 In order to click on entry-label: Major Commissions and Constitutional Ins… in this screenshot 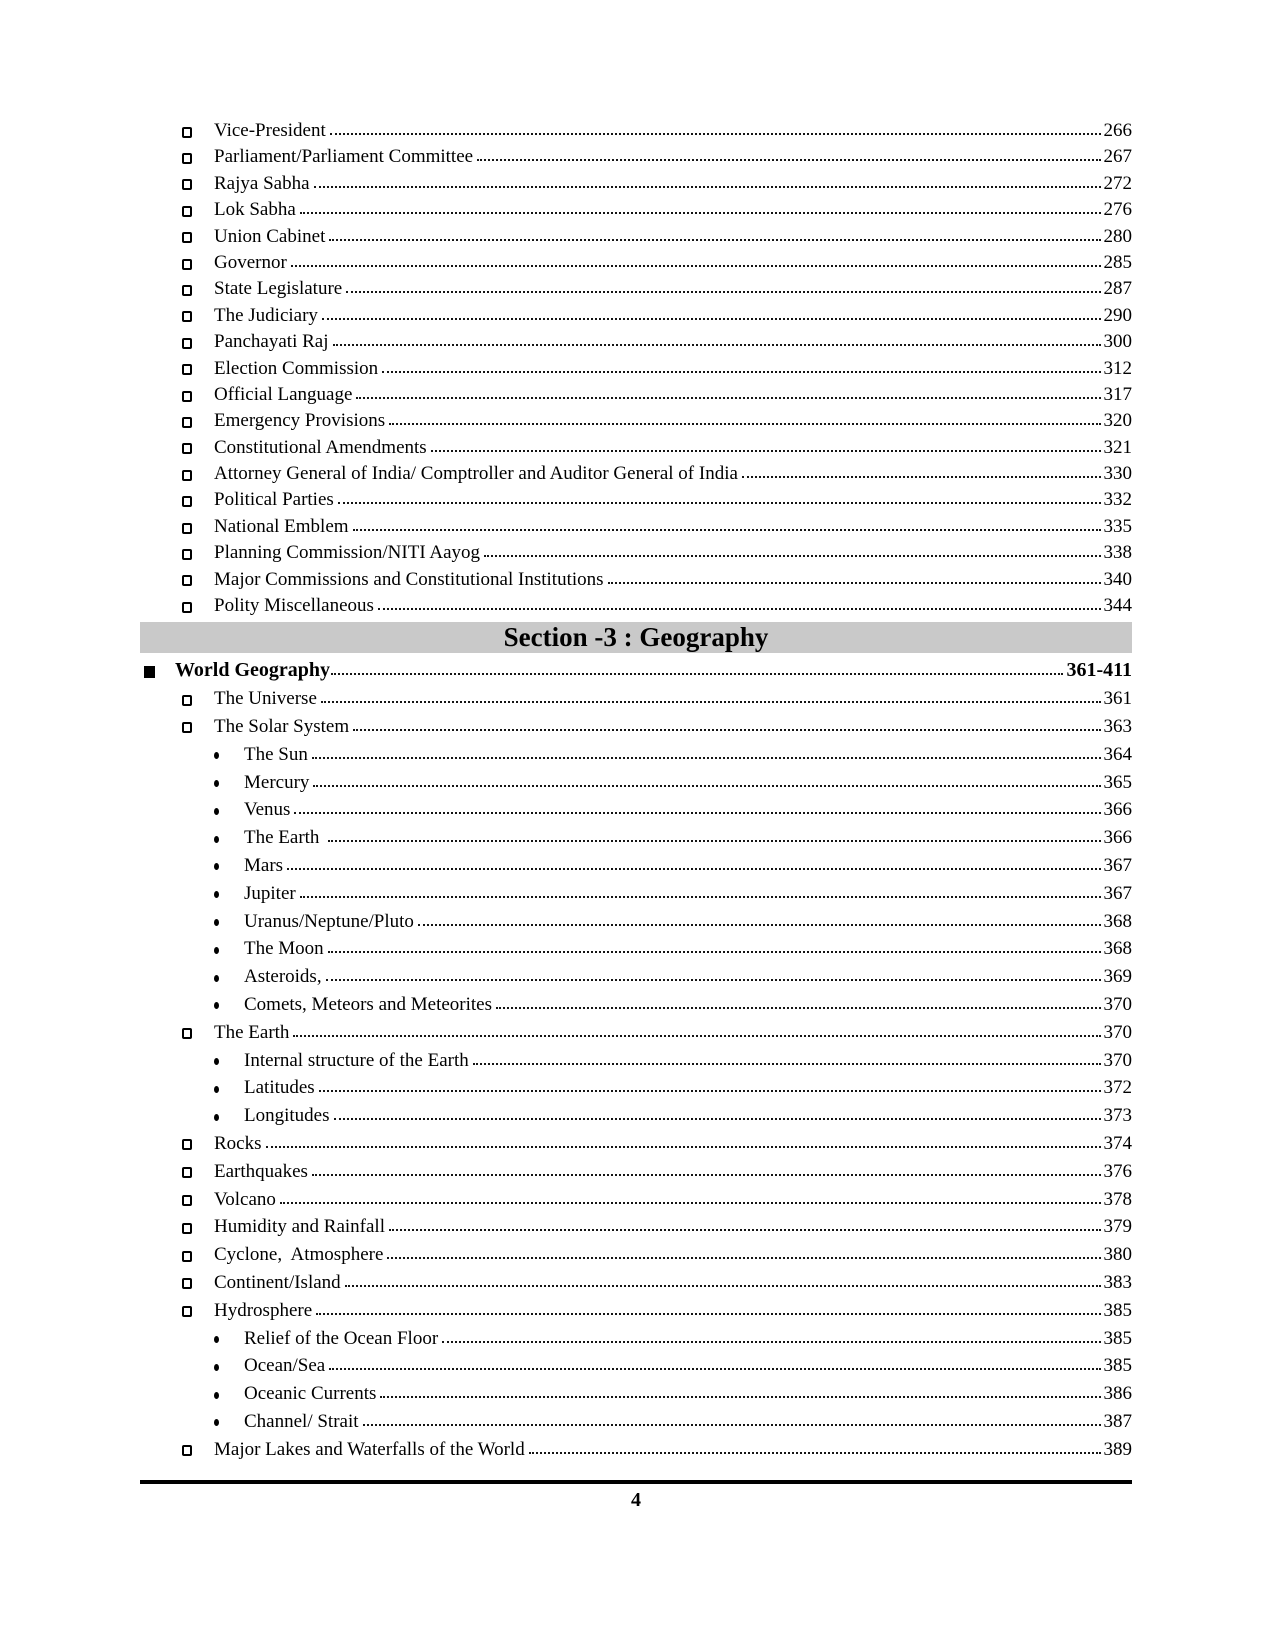, I will do `click(409, 579)`.